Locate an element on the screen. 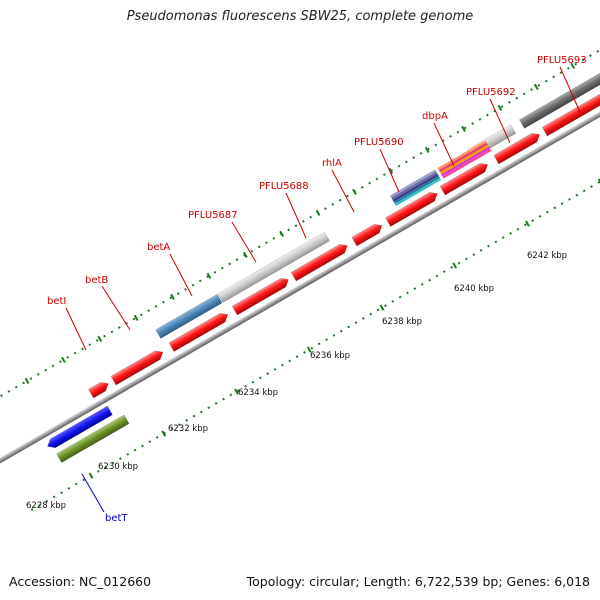  axis-tick-label: 6234 kbp is located at coordinates (258, 393).